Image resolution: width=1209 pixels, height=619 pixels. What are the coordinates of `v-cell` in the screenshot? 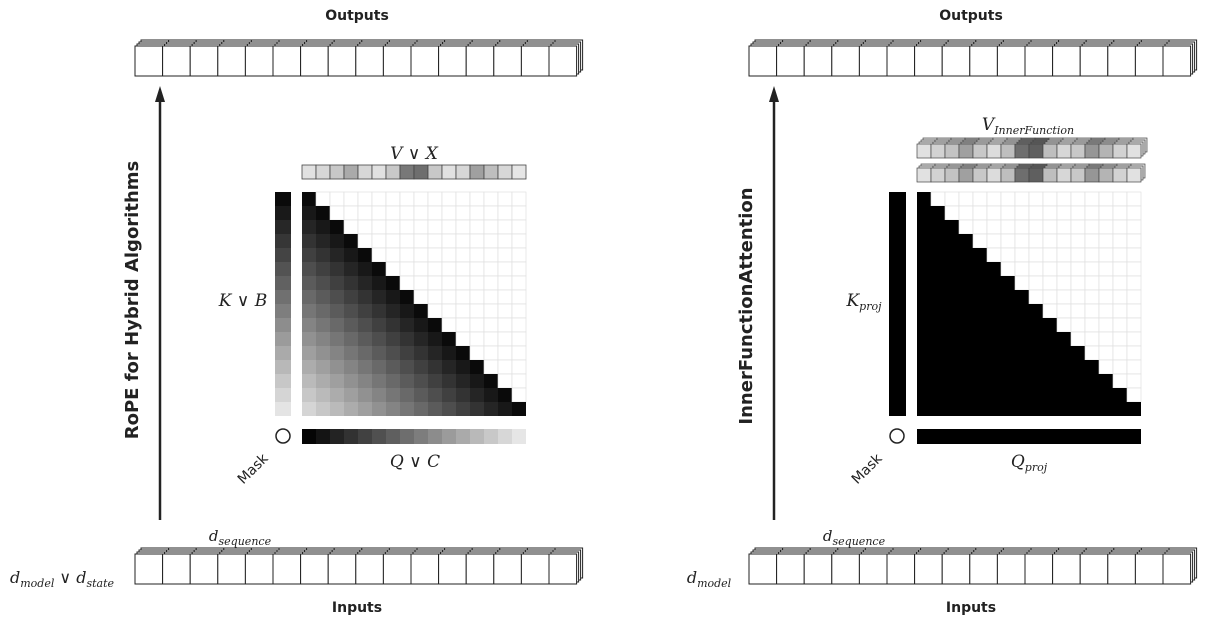 It's located at (463, 172).